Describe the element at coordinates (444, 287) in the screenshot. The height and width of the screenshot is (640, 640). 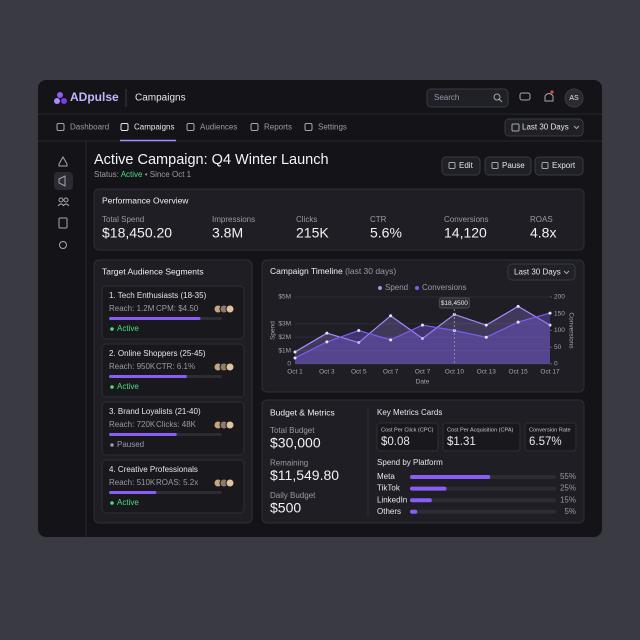
I see `legend-label: Conversions` at that location.